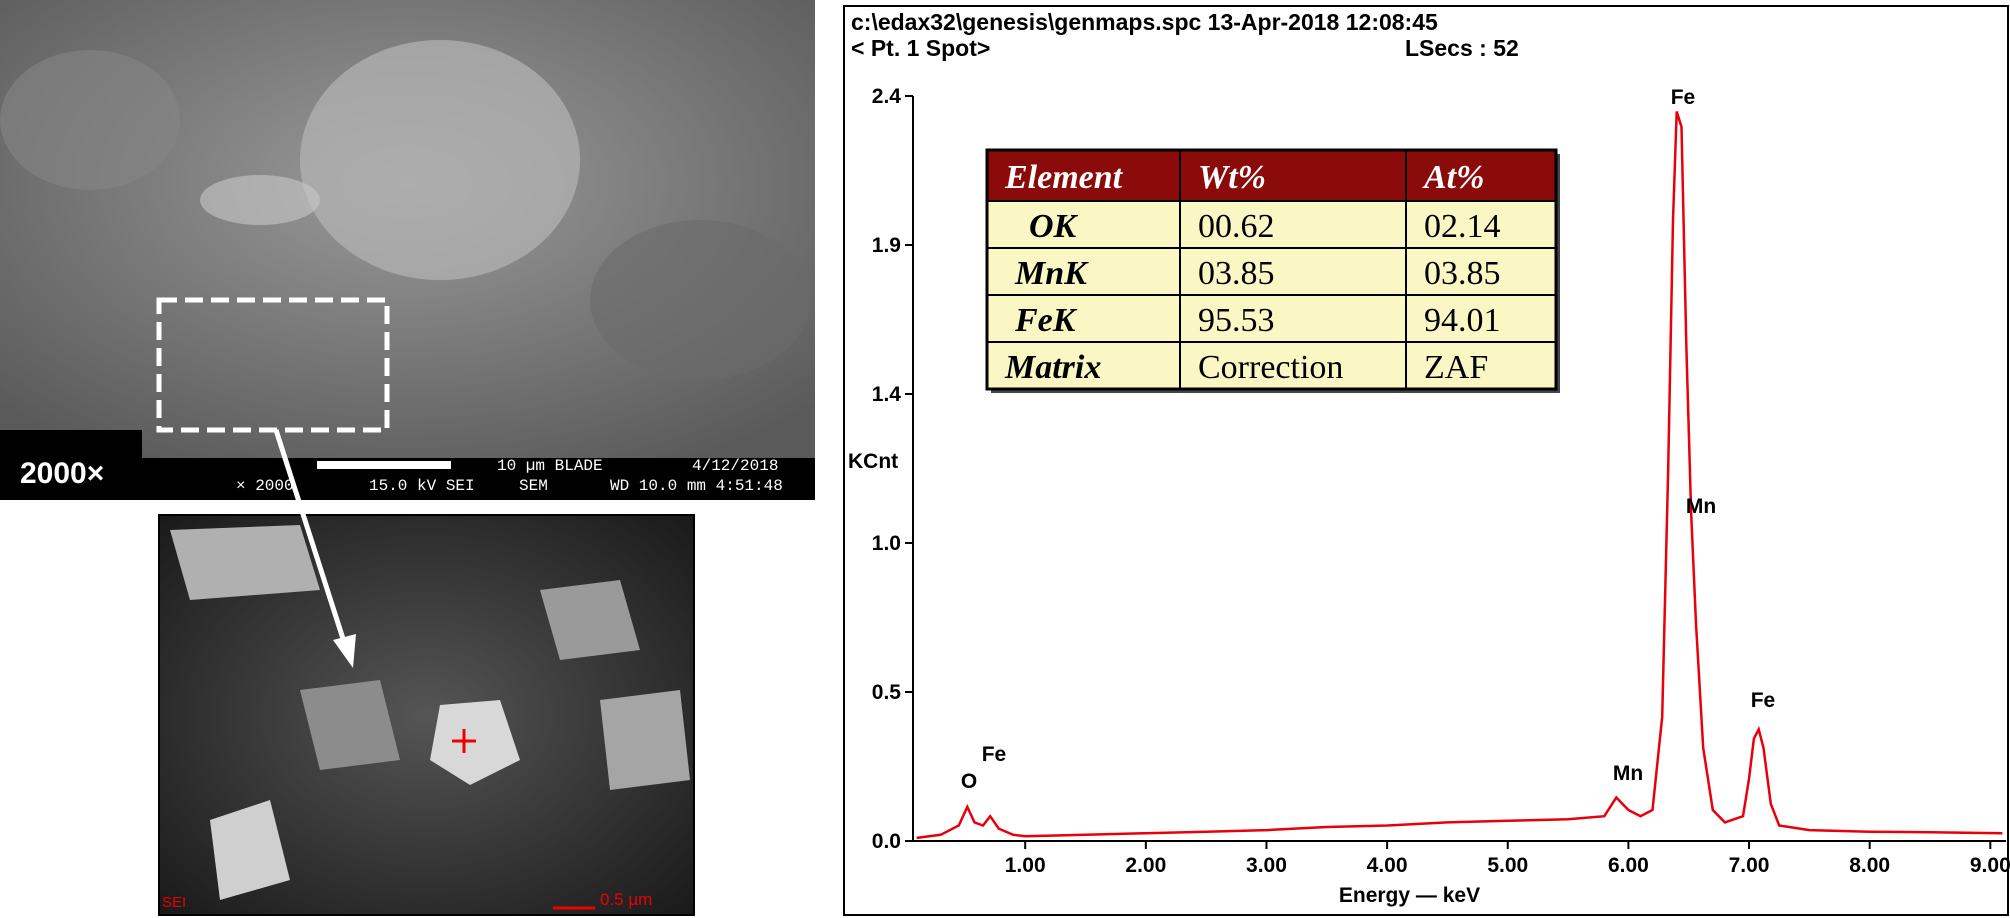 The width and height of the screenshot is (2010, 918). What do you see at coordinates (969, 781) in the screenshot?
I see `peak-label: O` at bounding box center [969, 781].